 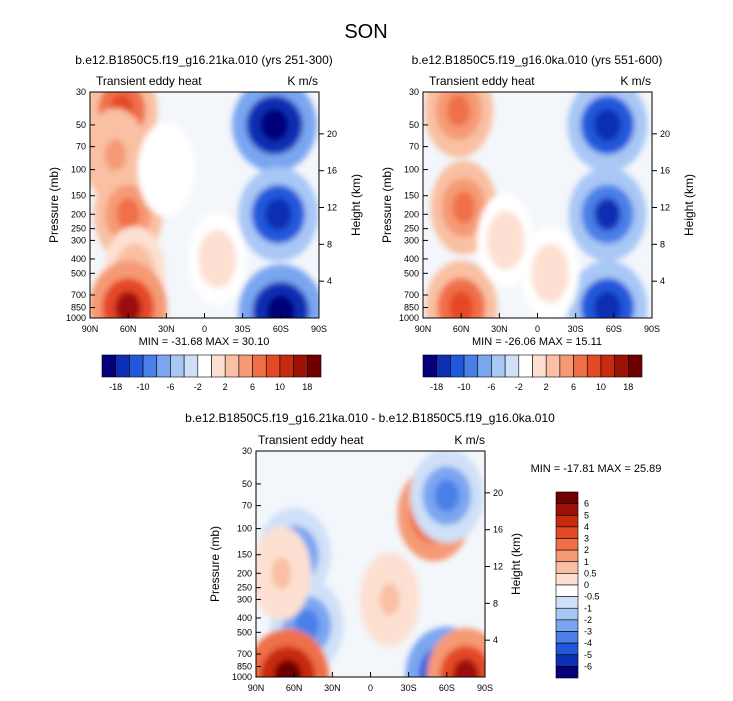 I want to click on colorbar-label: 4, so click(x=586, y=527).